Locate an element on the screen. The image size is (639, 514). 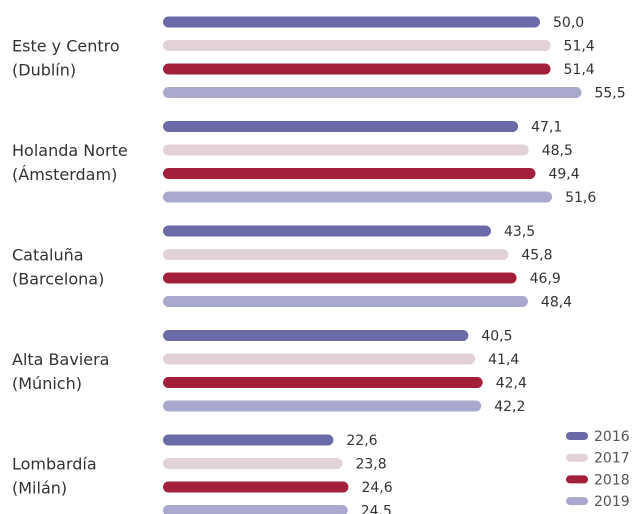
category-label: Lombardía (Milán) is located at coordinates (54, 475).